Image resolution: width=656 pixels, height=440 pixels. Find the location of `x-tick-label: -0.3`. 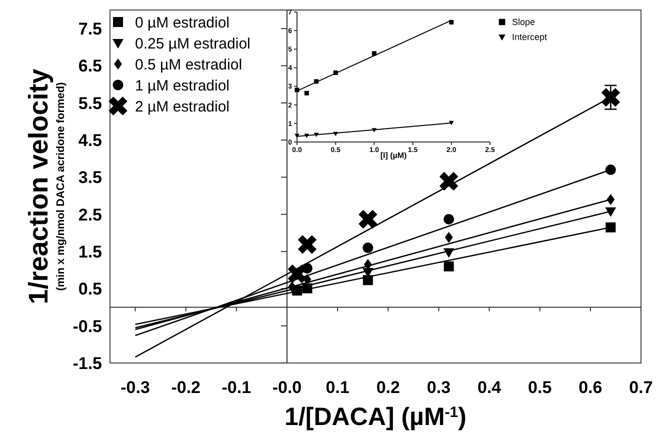

x-tick-label: -0.3 is located at coordinates (135, 387).